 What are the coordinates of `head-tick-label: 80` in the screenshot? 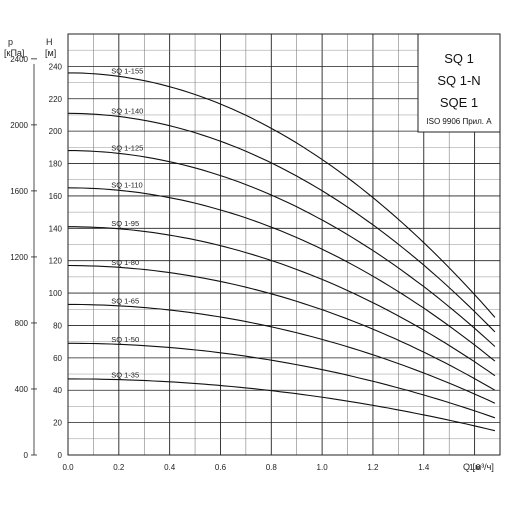 It's located at (57, 325).